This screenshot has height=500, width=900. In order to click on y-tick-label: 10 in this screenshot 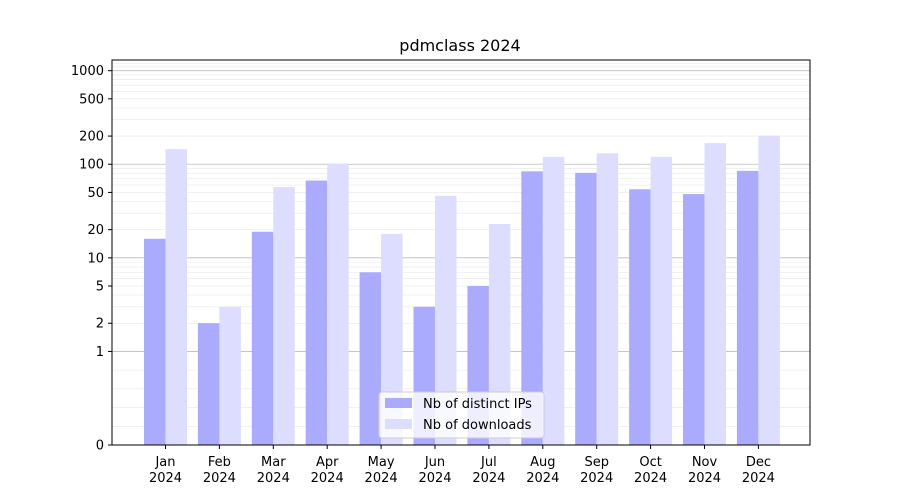, I will do `click(95, 258)`.